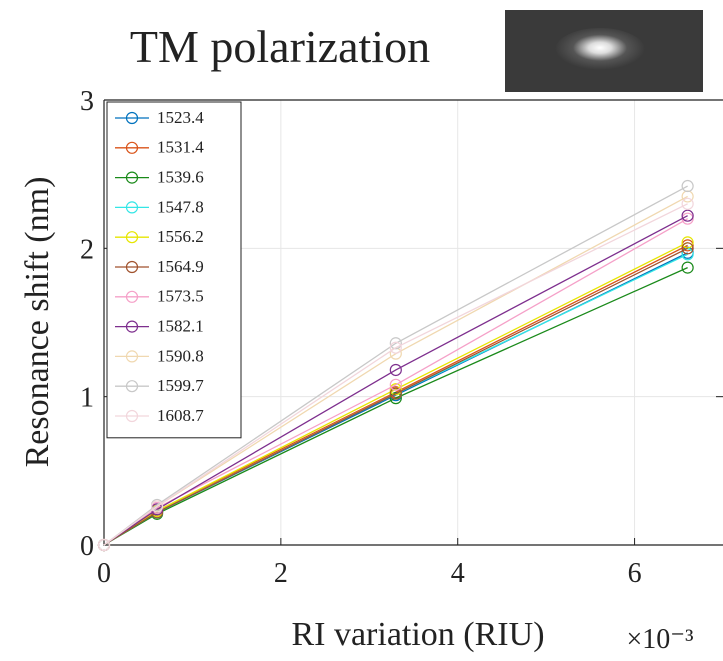  I want to click on legend-label: 1564.9, so click(180, 266).